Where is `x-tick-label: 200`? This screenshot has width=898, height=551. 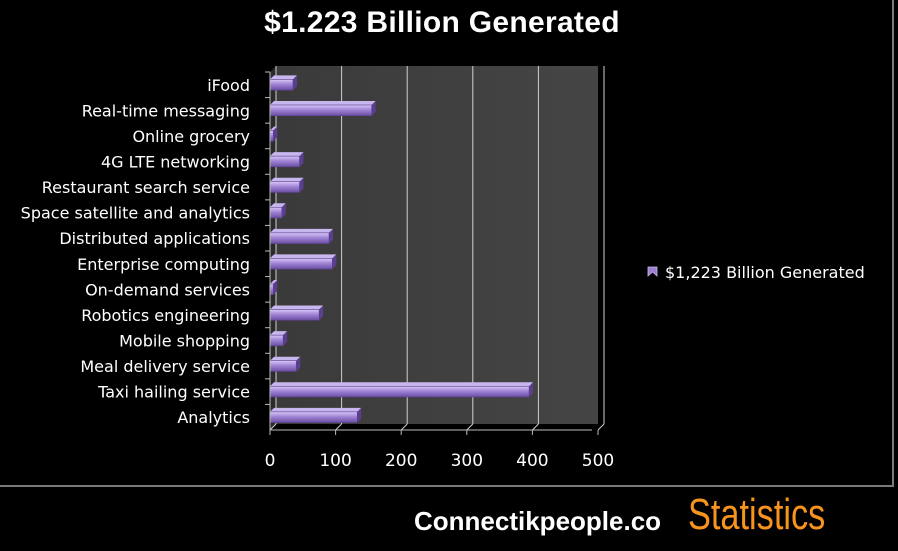
x-tick-label: 200 is located at coordinates (401, 461).